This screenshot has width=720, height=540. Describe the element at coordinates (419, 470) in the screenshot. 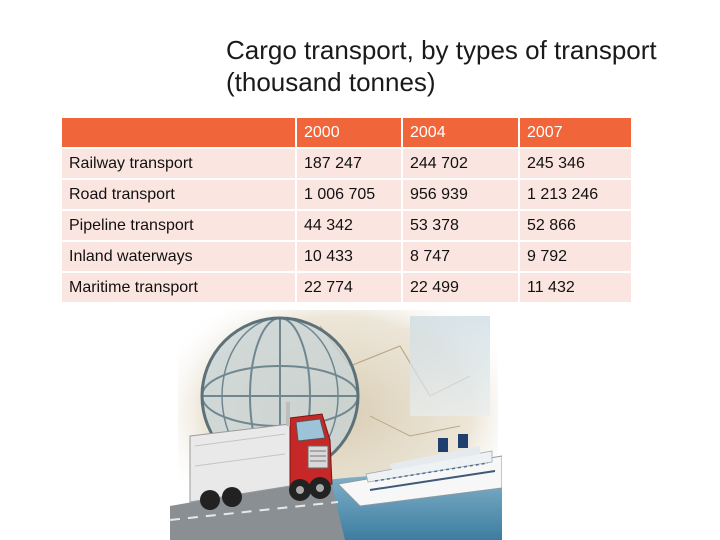

I see `ship-icon` at that location.